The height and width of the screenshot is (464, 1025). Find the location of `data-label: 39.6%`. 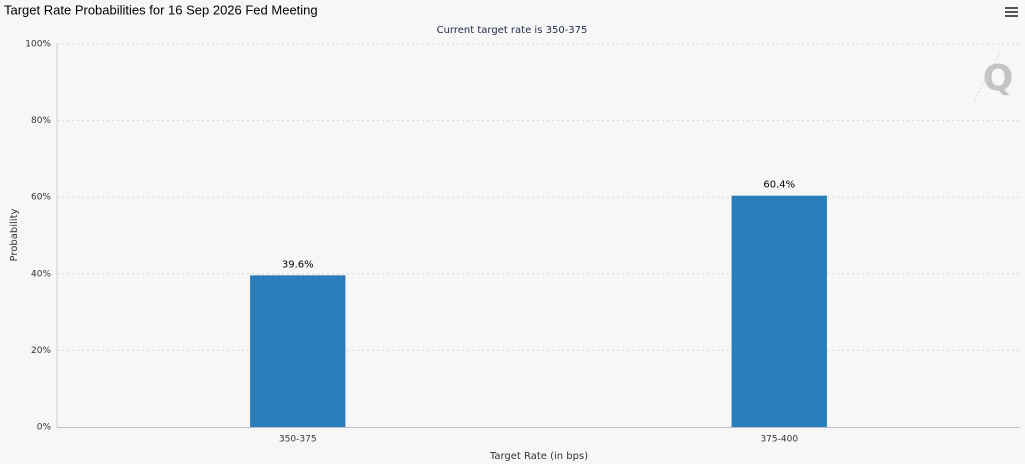

data-label: 39.6% is located at coordinates (298, 264).